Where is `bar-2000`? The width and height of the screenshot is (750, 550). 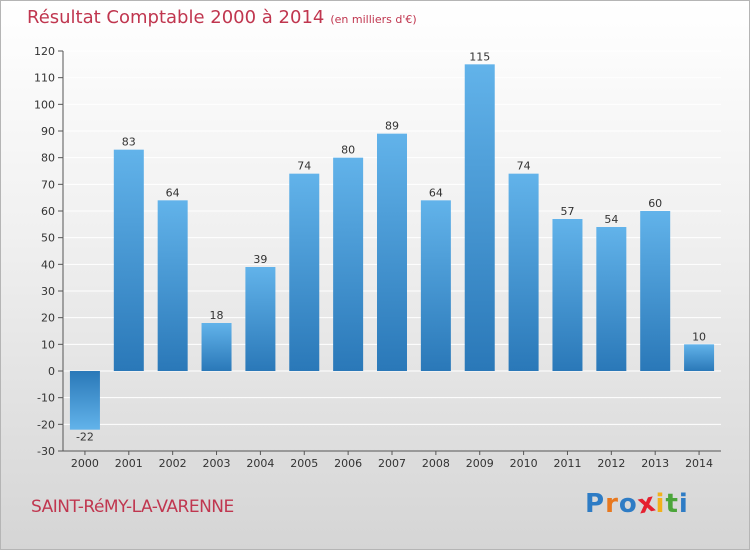 bar-2000 is located at coordinates (84, 400).